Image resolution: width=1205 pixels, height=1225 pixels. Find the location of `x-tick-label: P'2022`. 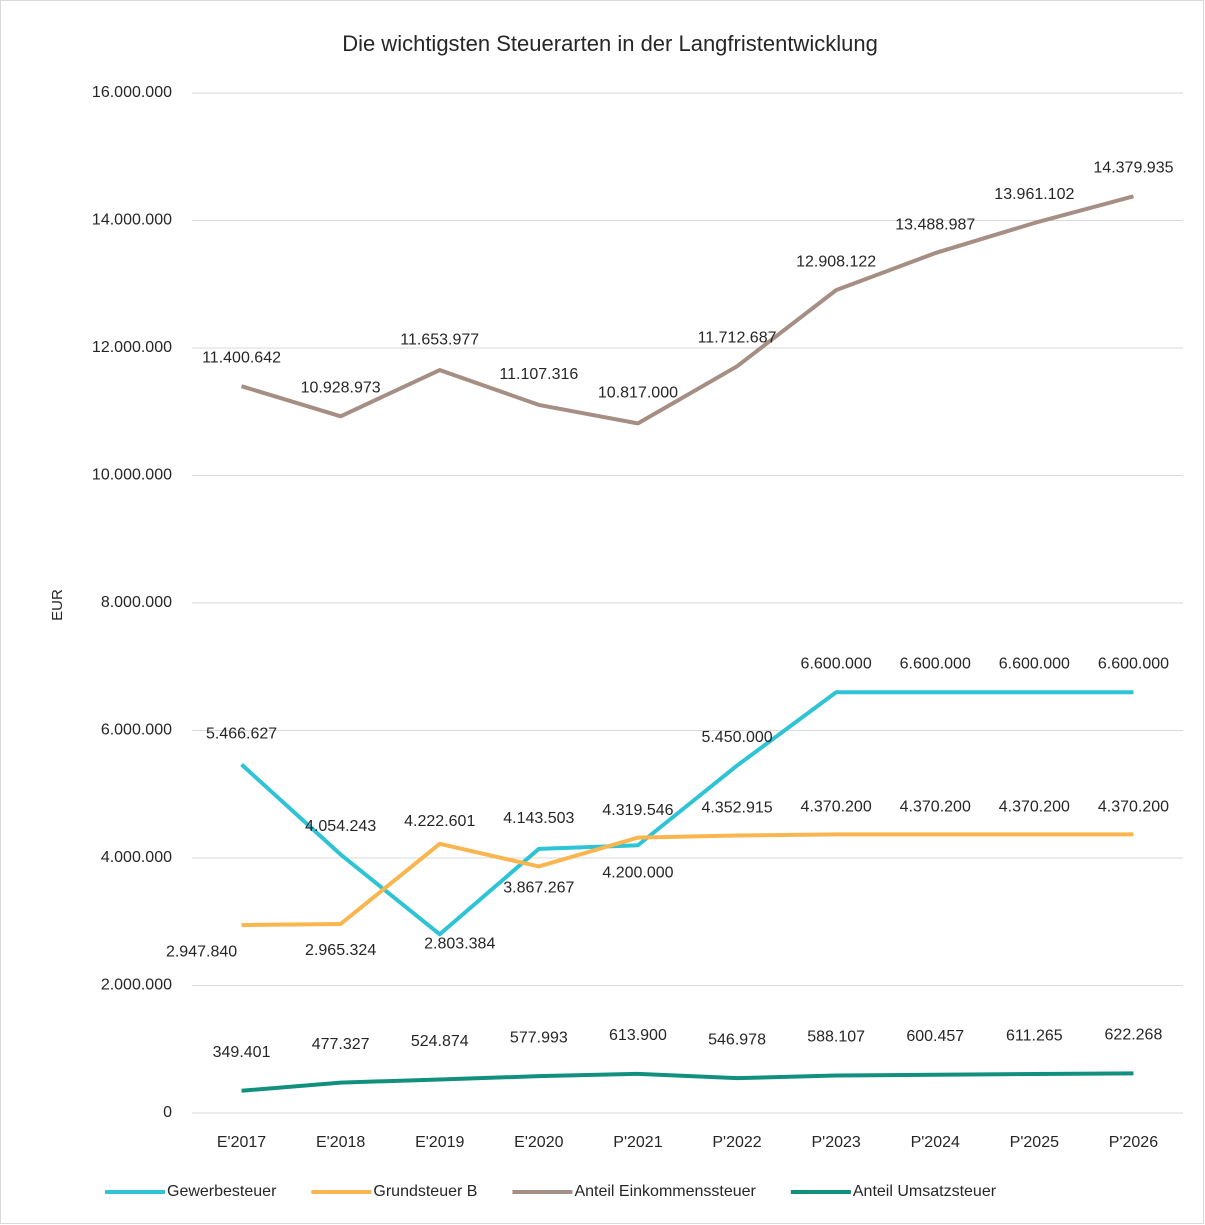

x-tick-label: P'2022 is located at coordinates (736, 1142).